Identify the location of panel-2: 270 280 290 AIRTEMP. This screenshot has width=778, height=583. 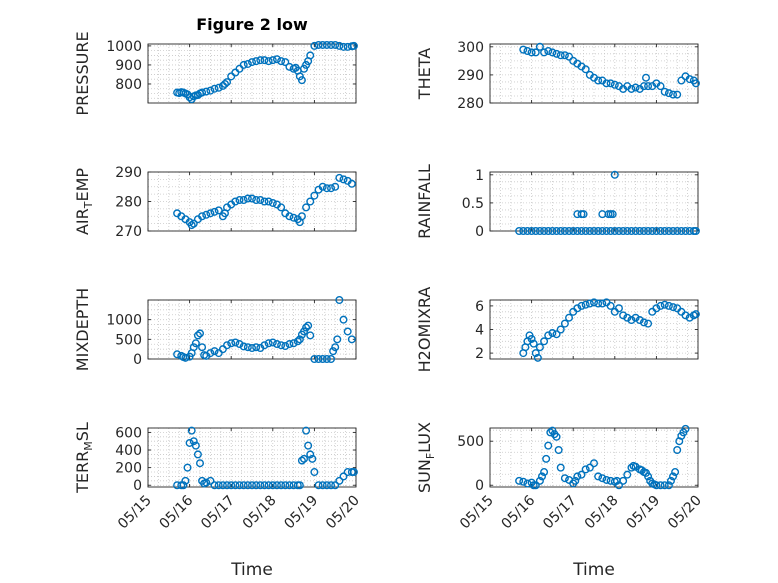
(215, 202).